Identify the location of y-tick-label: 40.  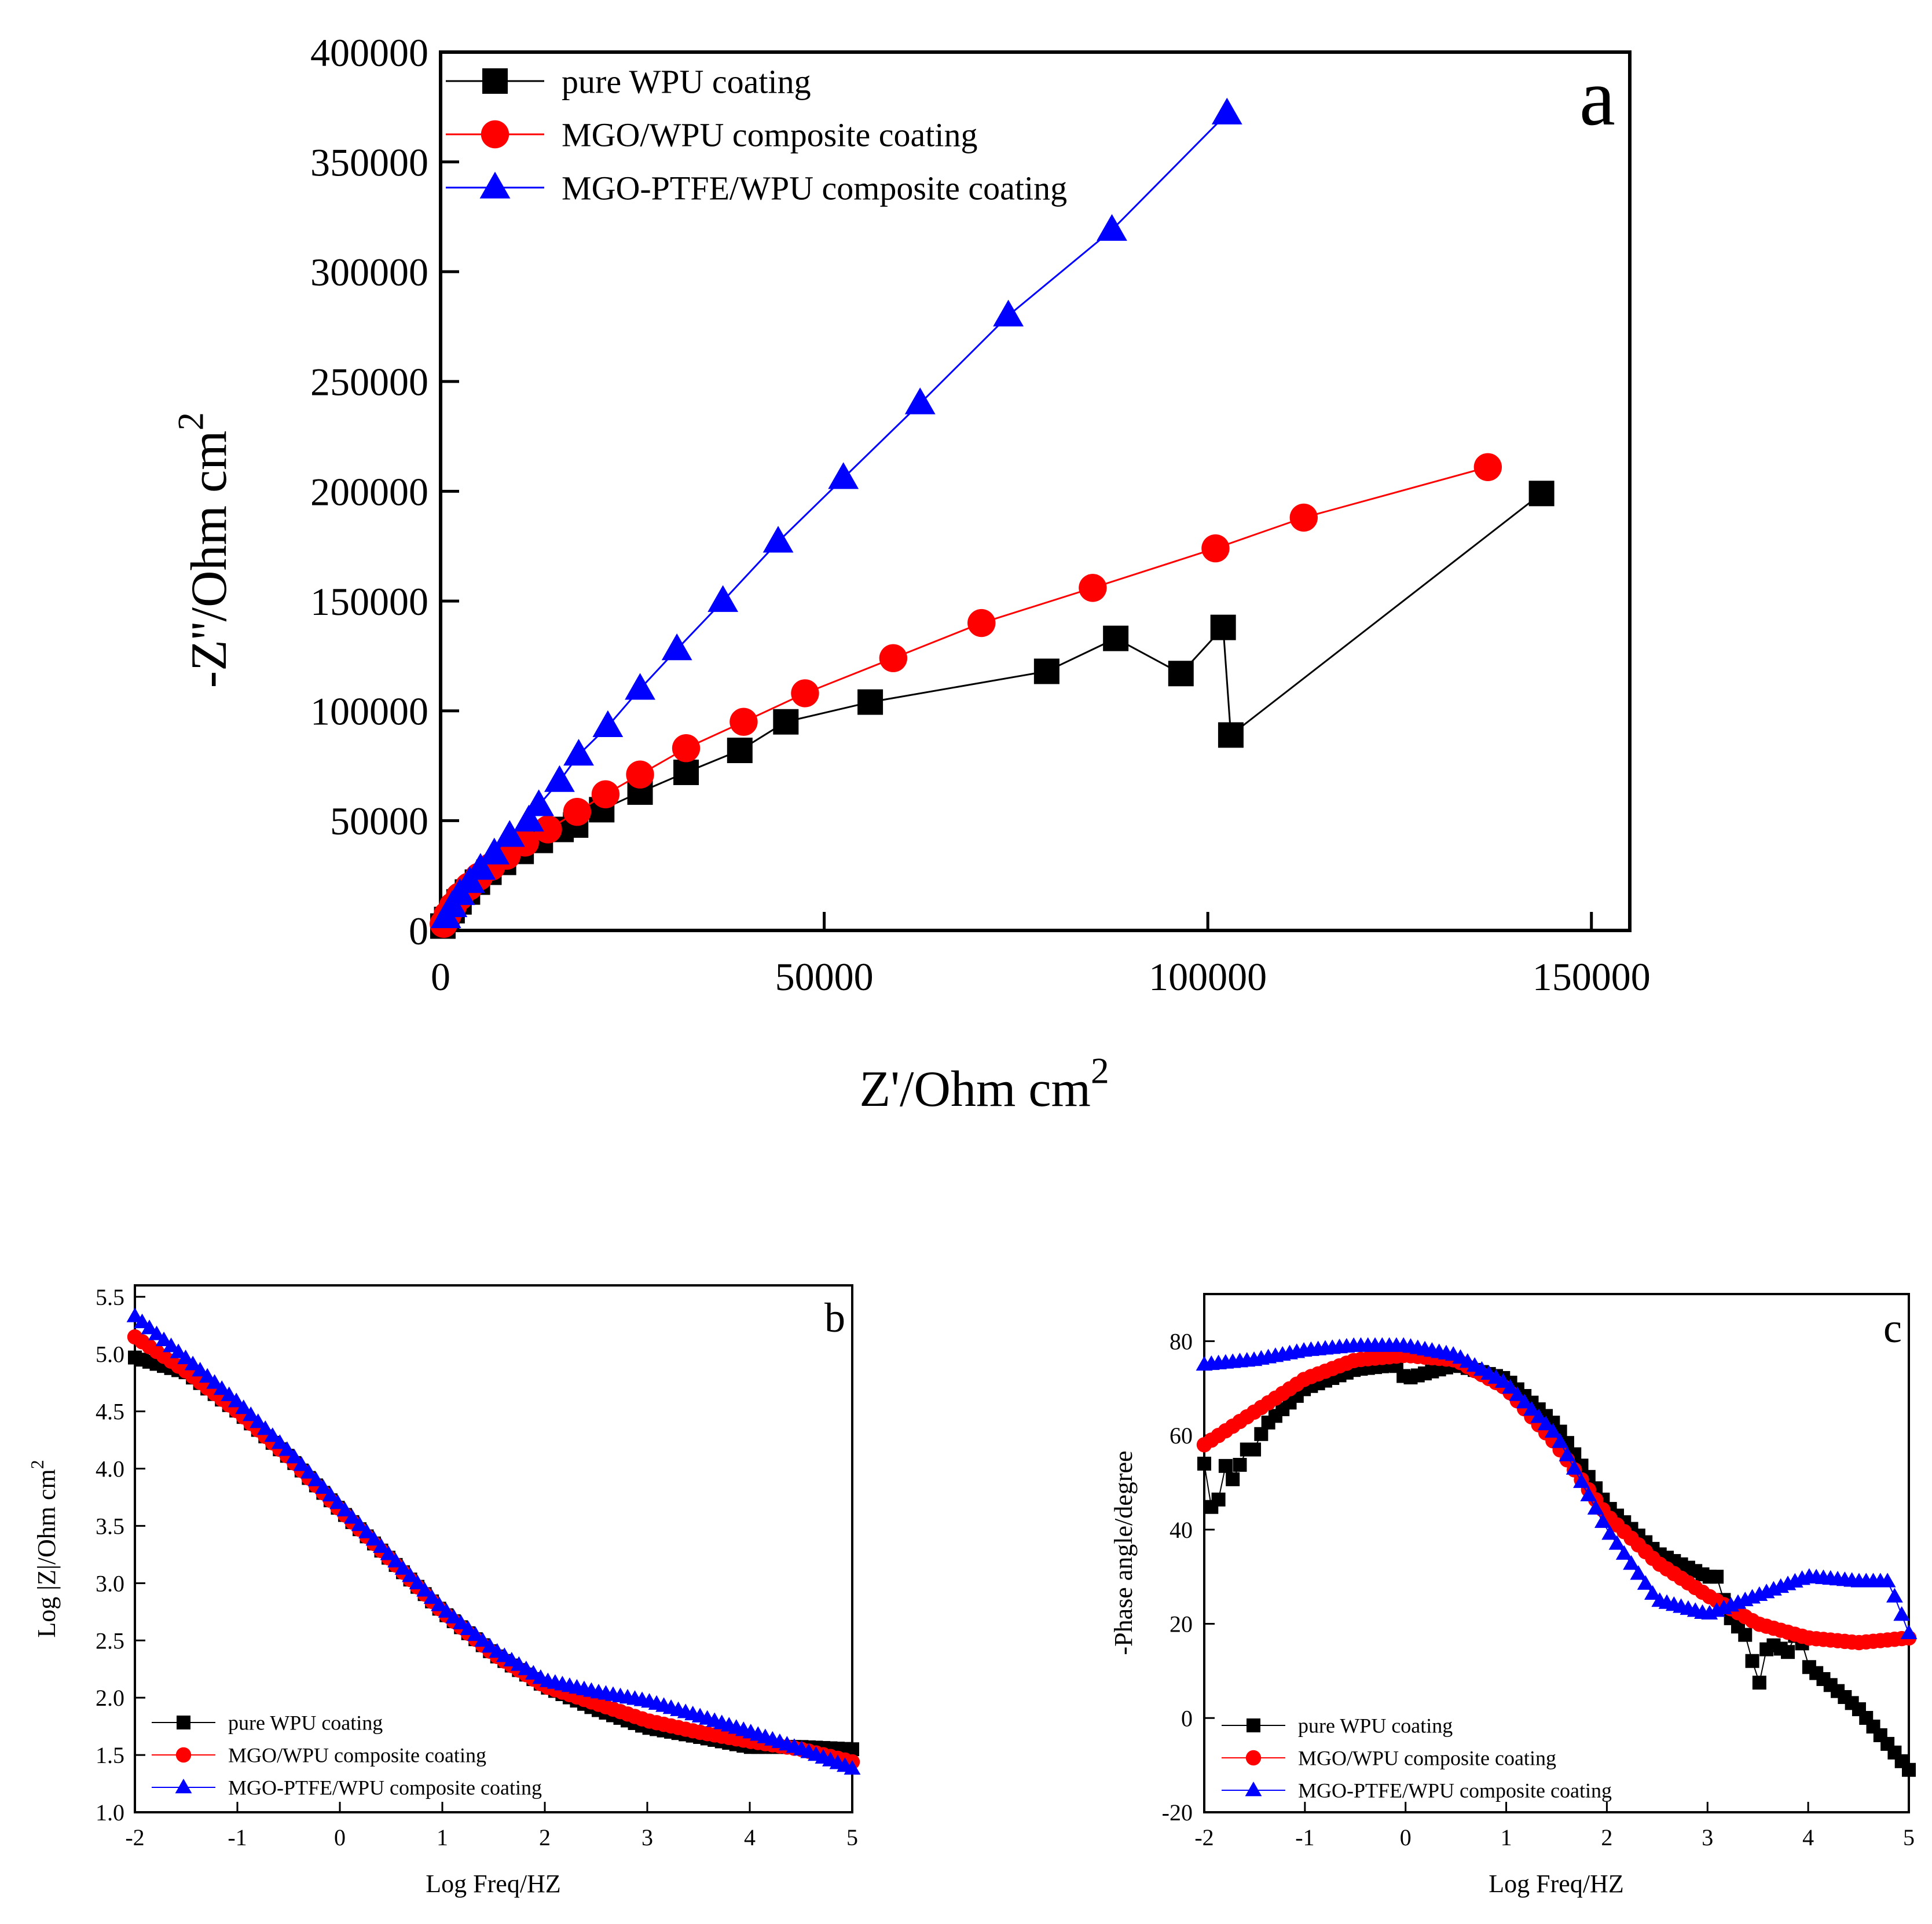
(1181, 1530).